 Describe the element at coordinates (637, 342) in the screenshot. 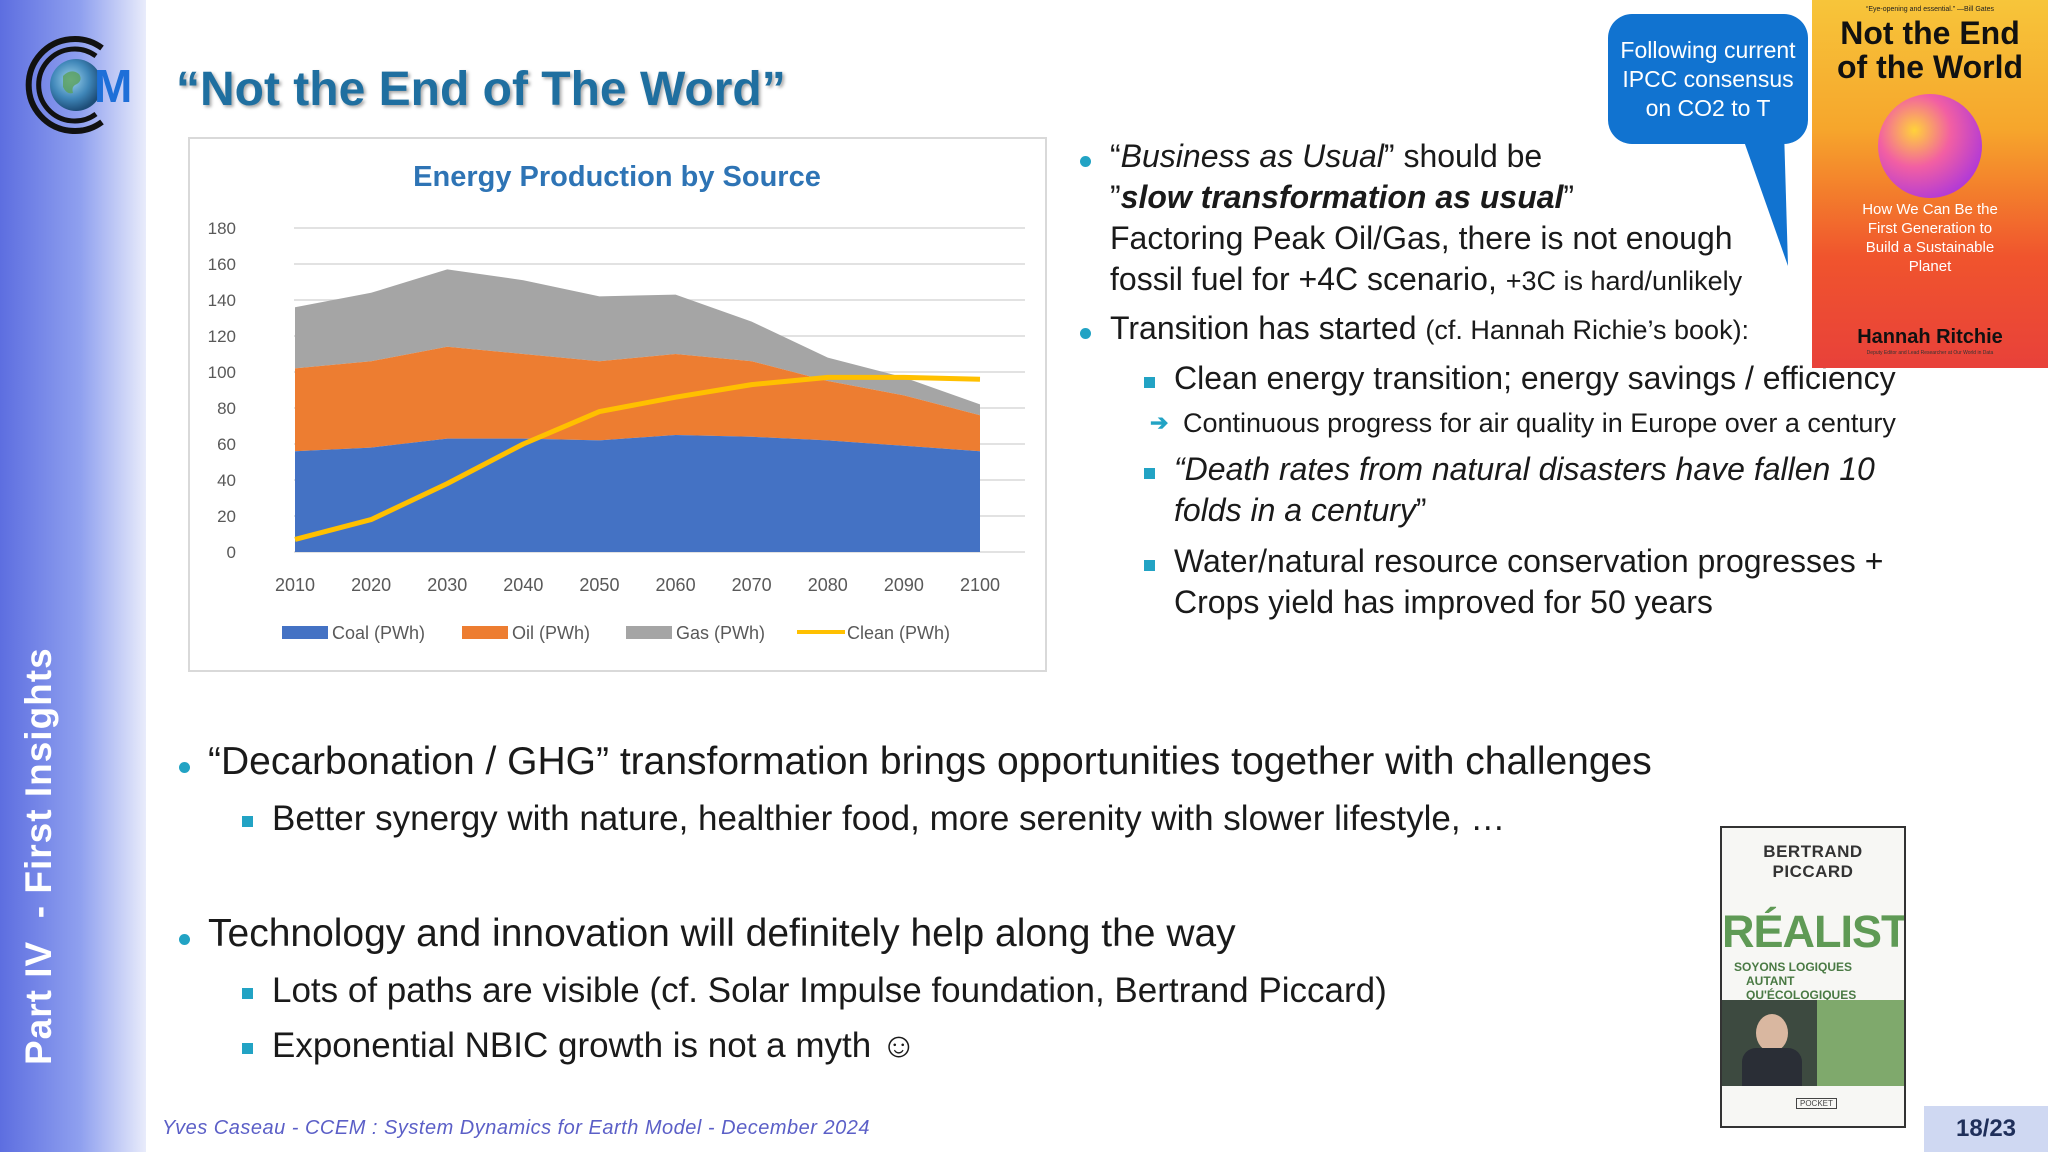

I see `area-gas` at that location.